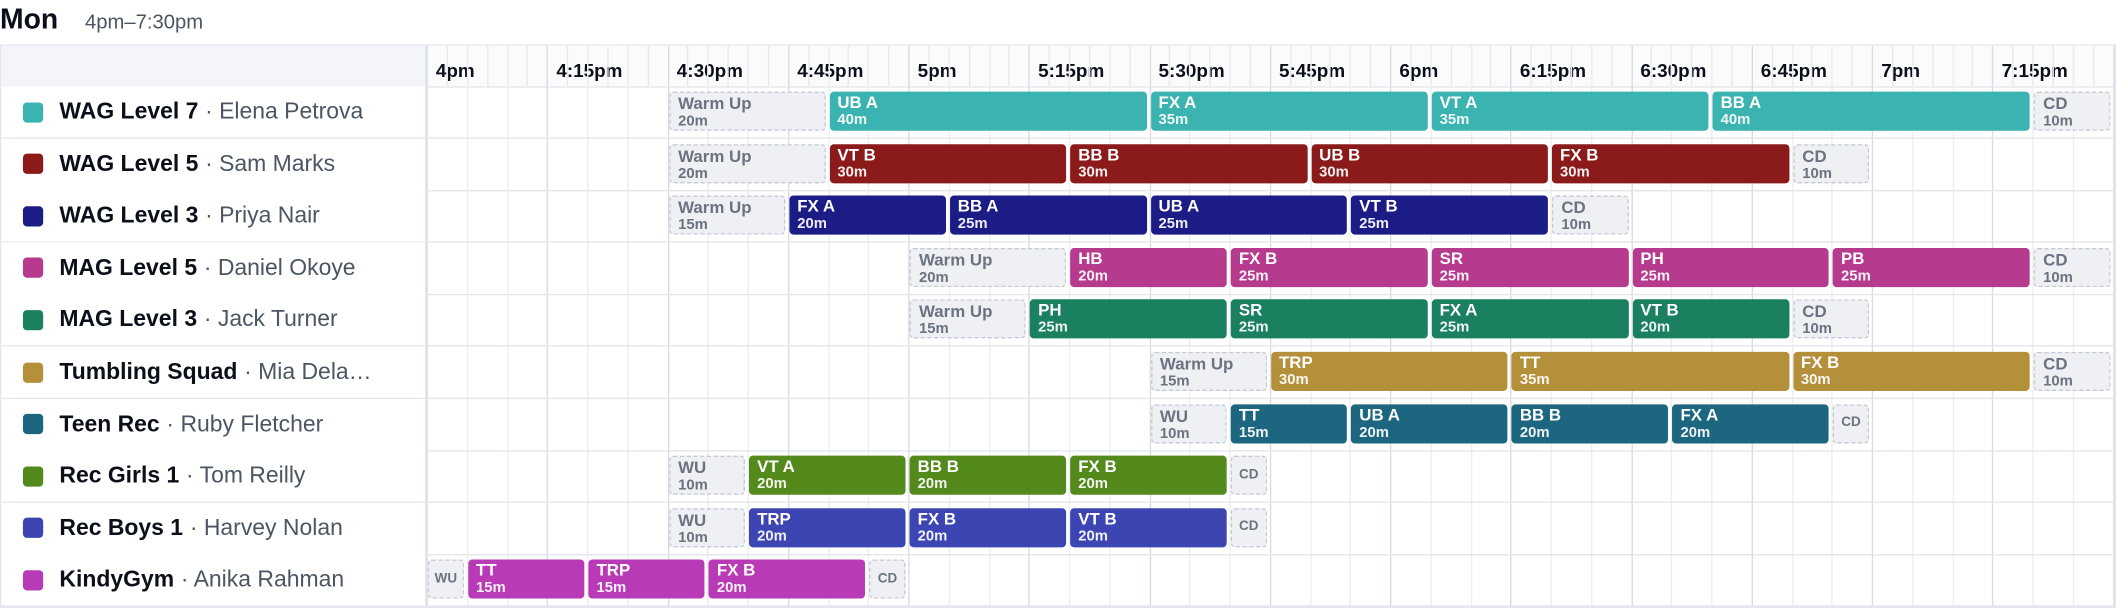 The height and width of the screenshot is (608, 2116). I want to click on day-time-range: 4pm–7:30pm, so click(144, 22).